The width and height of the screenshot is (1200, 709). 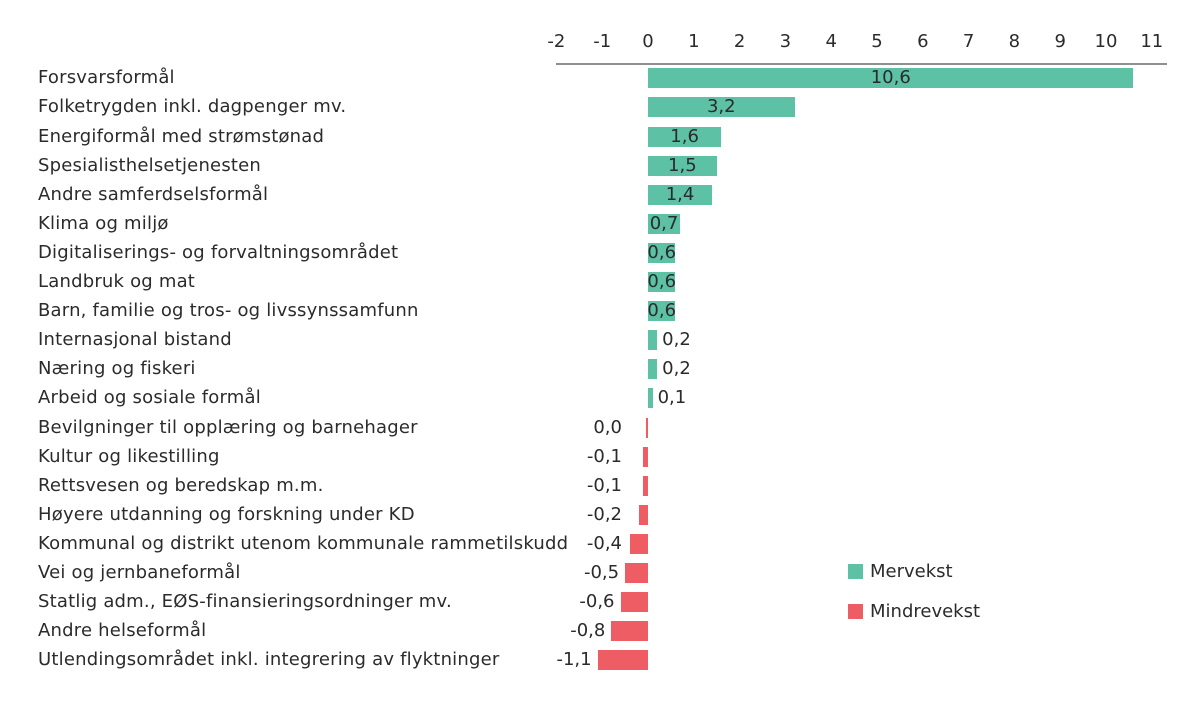 What do you see at coordinates (181, 485) in the screenshot?
I see `category-label: Rettsvesen og beredskap m.m.` at bounding box center [181, 485].